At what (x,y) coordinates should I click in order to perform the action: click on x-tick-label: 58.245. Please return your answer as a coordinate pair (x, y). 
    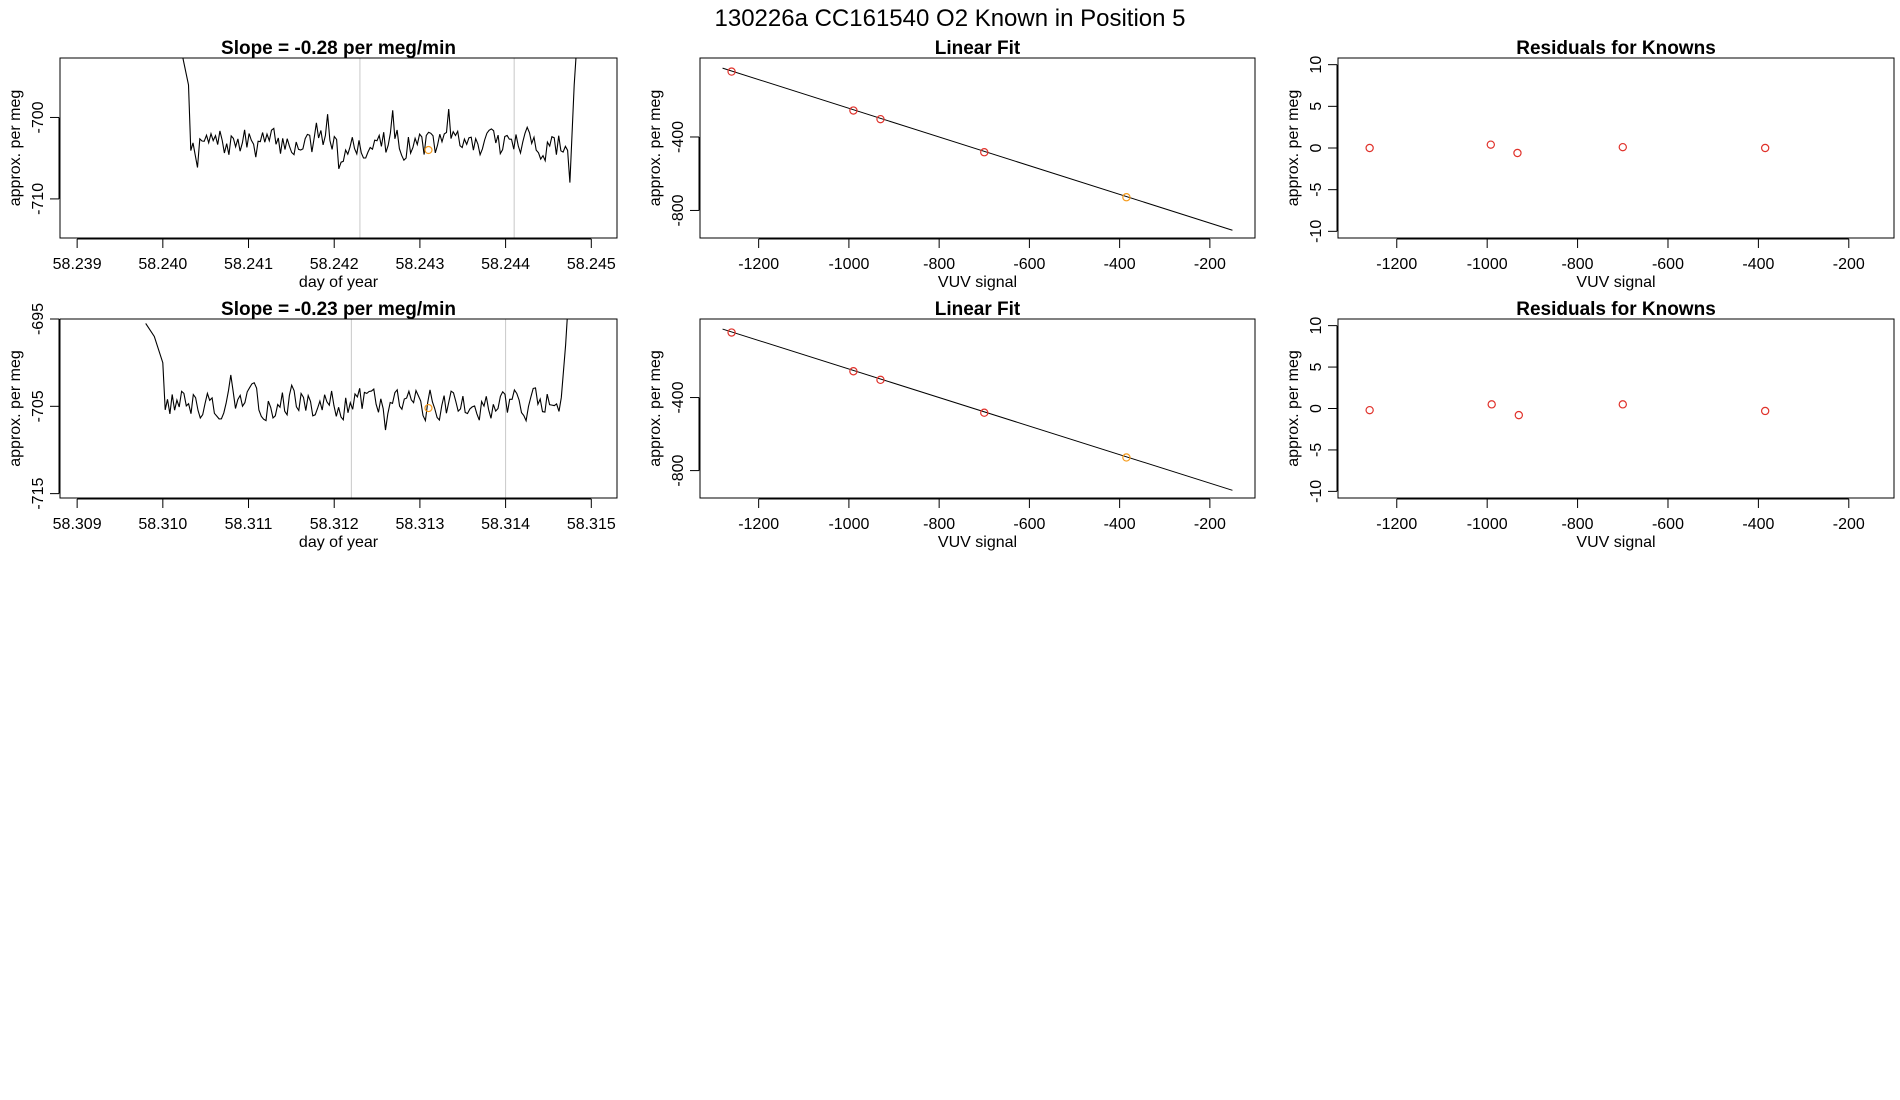
    Looking at the image, I should click on (591, 264).